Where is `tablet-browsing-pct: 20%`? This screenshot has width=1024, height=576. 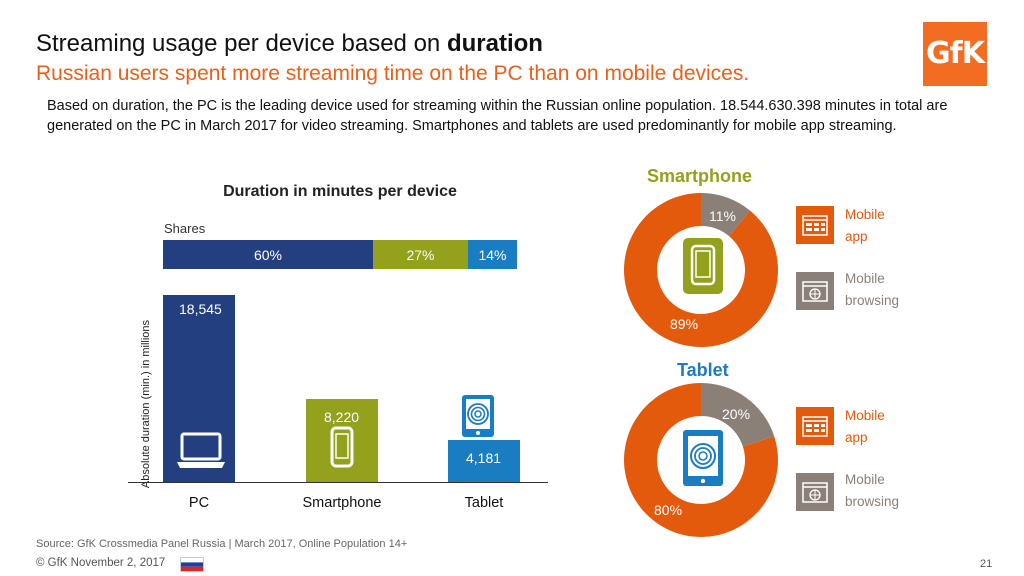
tablet-browsing-pct: 20% is located at coordinates (736, 414).